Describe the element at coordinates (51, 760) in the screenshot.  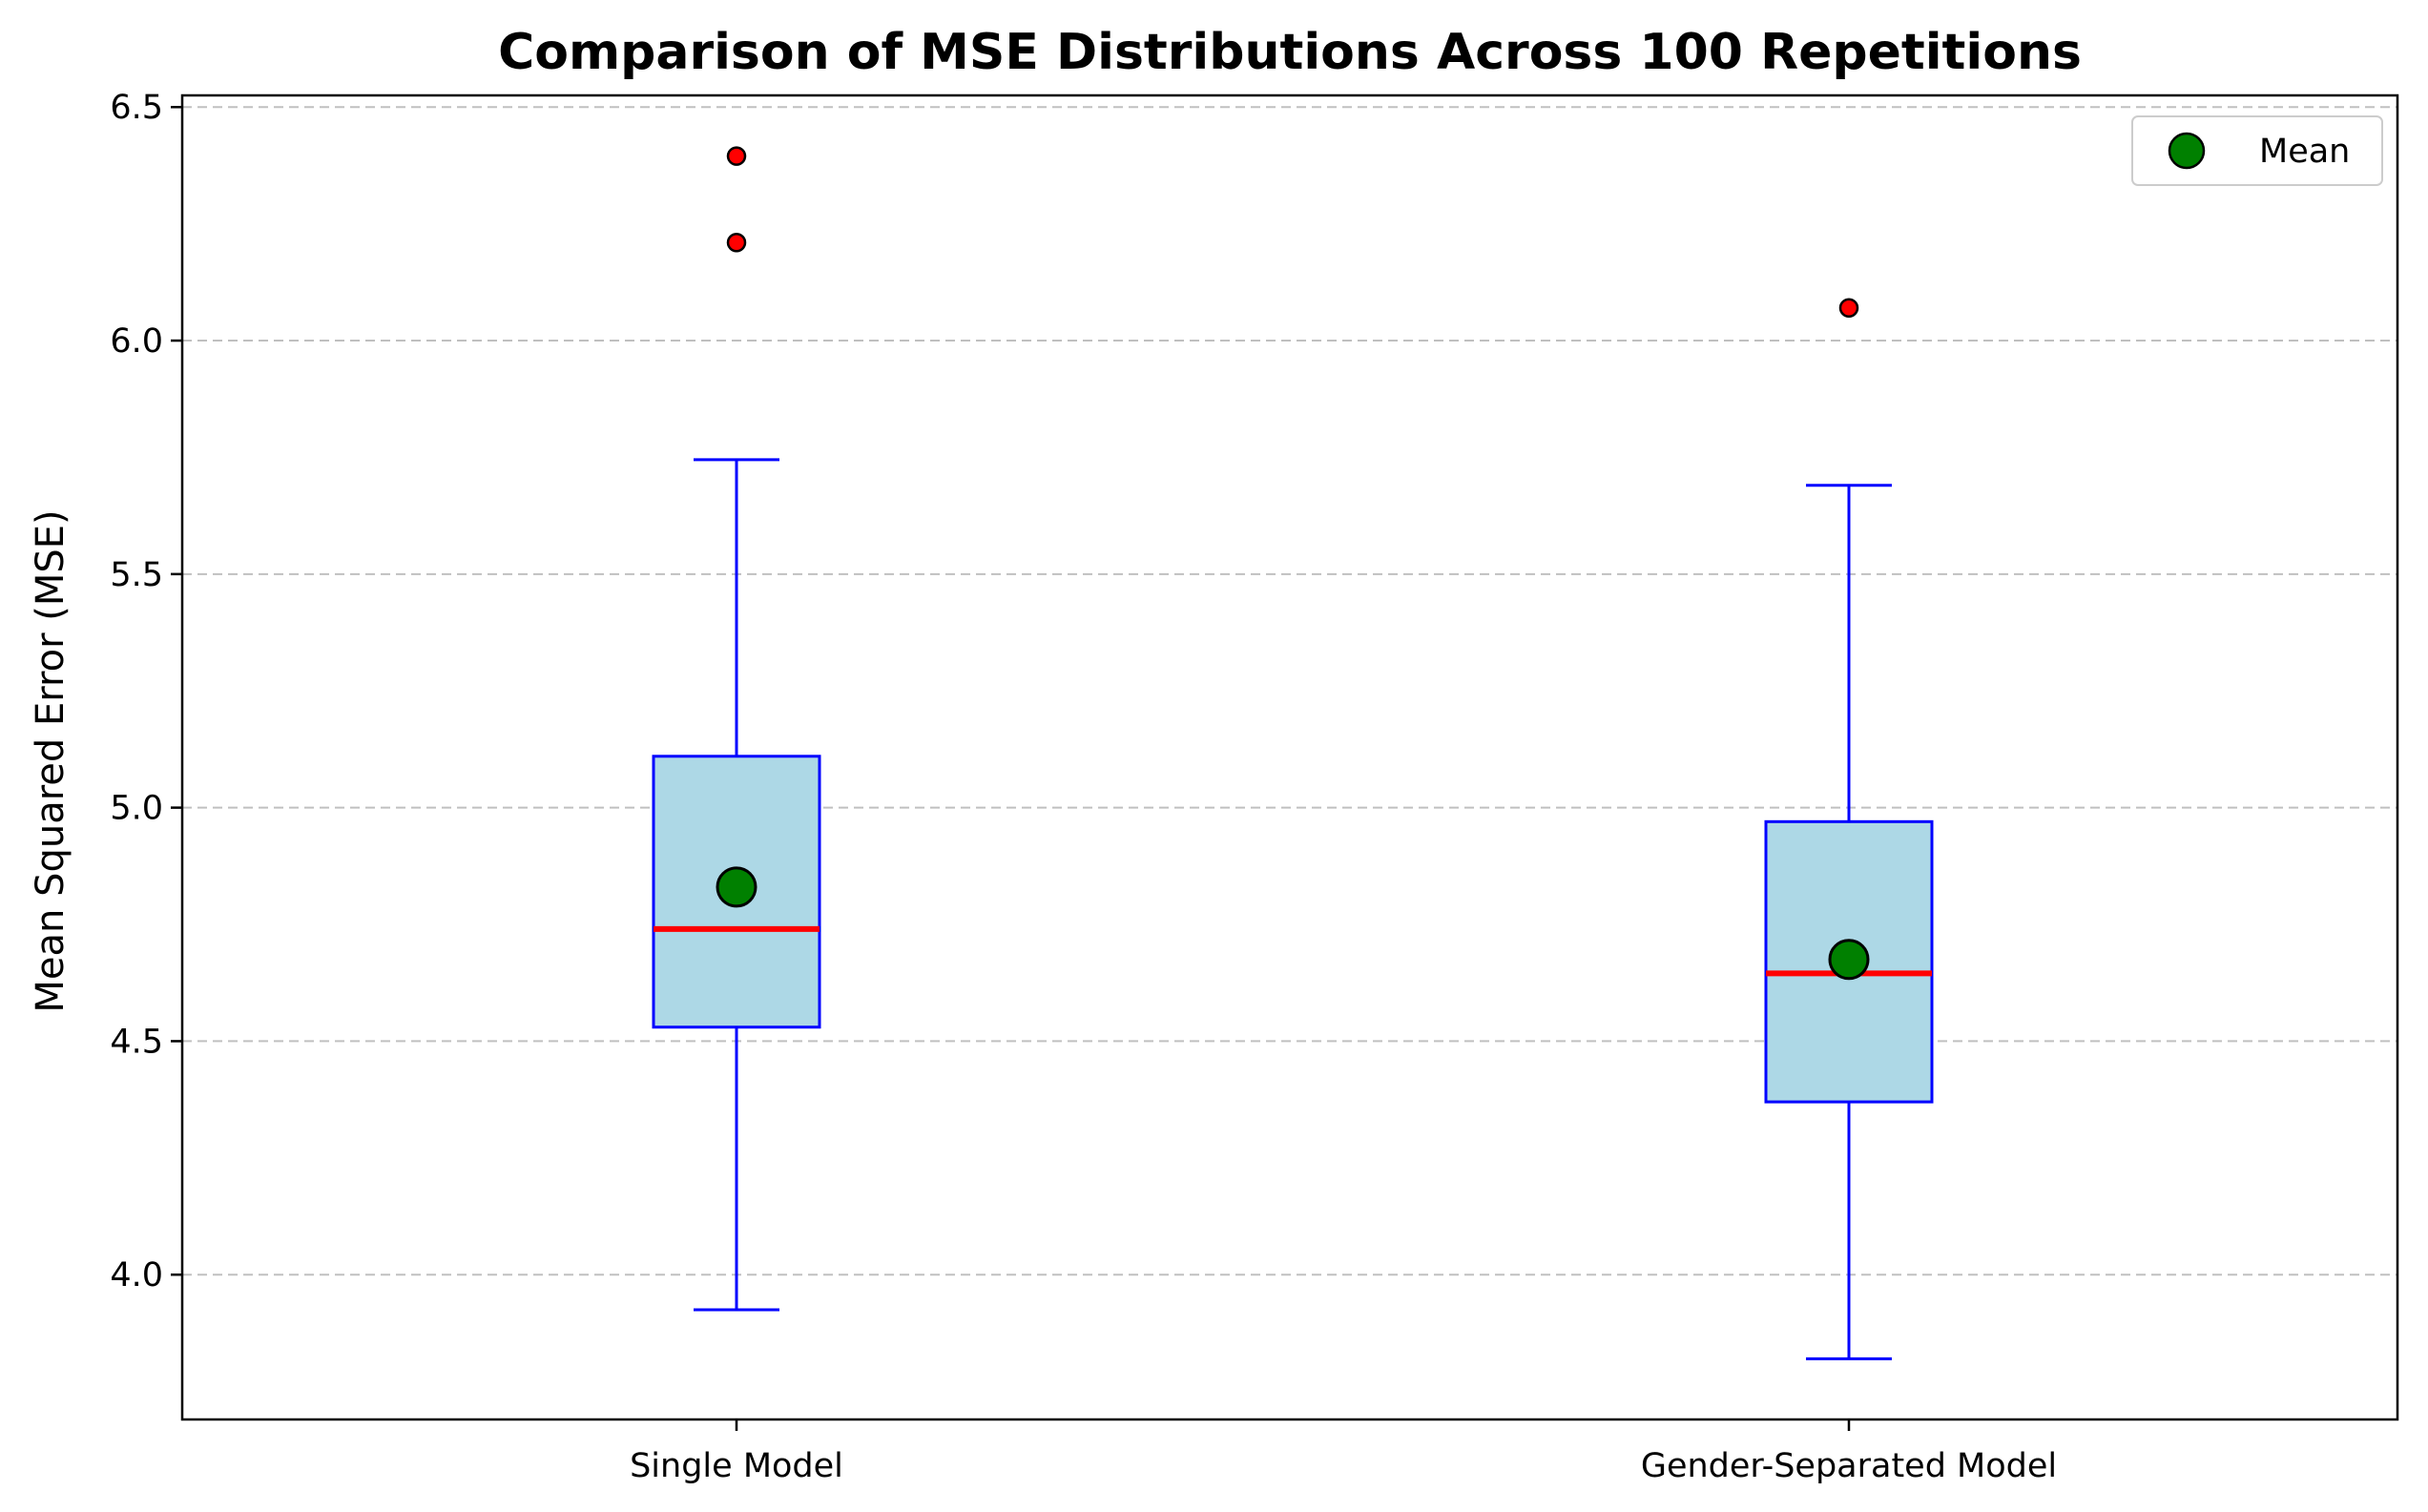
I see `y-axis-label: Mean Squared Error (MSE)` at that location.